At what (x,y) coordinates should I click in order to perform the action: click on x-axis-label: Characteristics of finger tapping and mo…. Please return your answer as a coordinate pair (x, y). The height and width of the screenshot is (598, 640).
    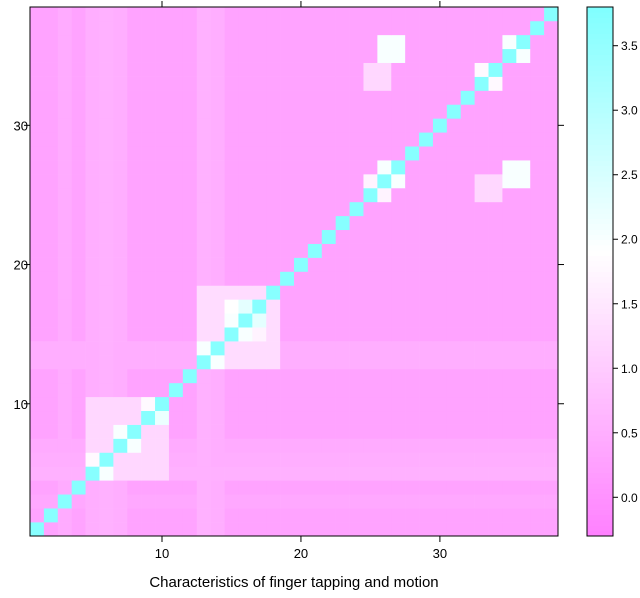
    Looking at the image, I should click on (293, 582).